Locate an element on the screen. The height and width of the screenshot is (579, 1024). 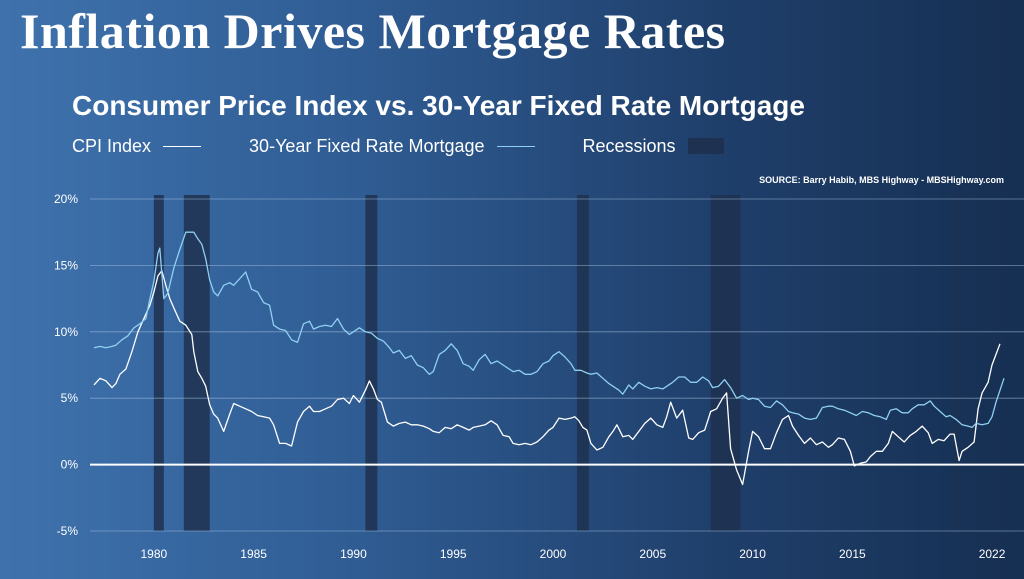
x-tick-label-1: 1985 is located at coordinates (253, 554).